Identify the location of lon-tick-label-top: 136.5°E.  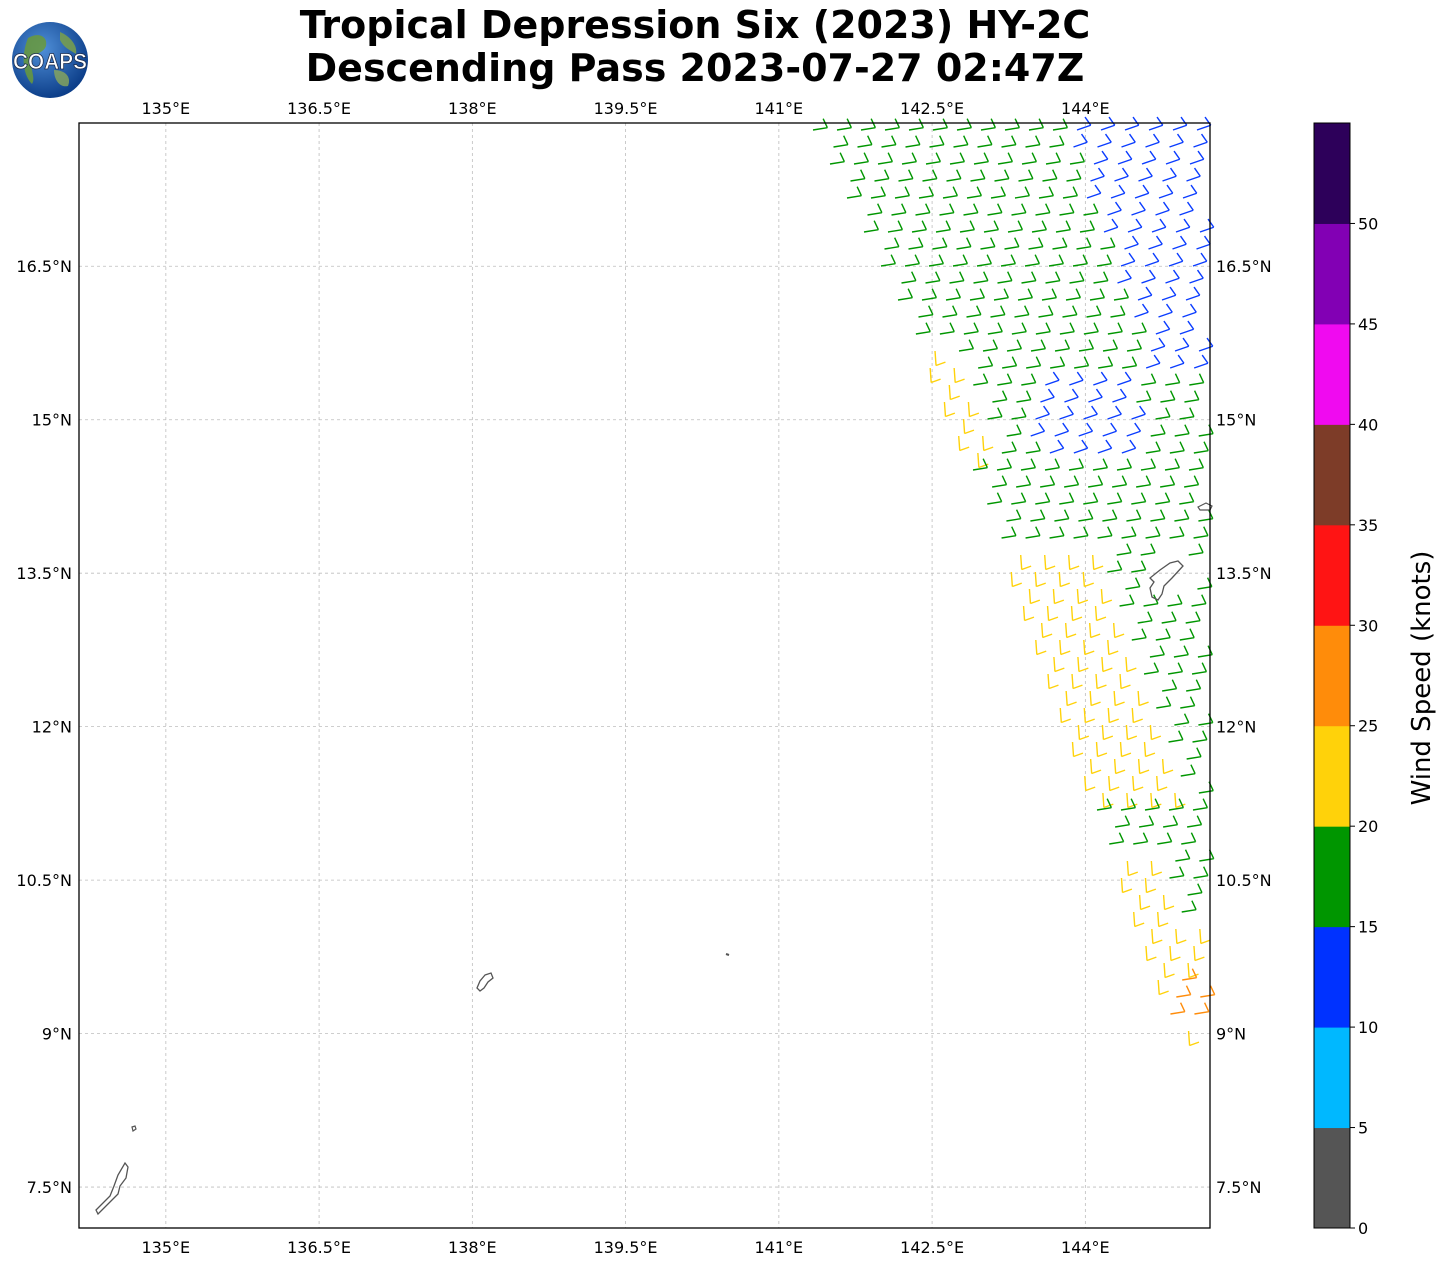
(319, 108).